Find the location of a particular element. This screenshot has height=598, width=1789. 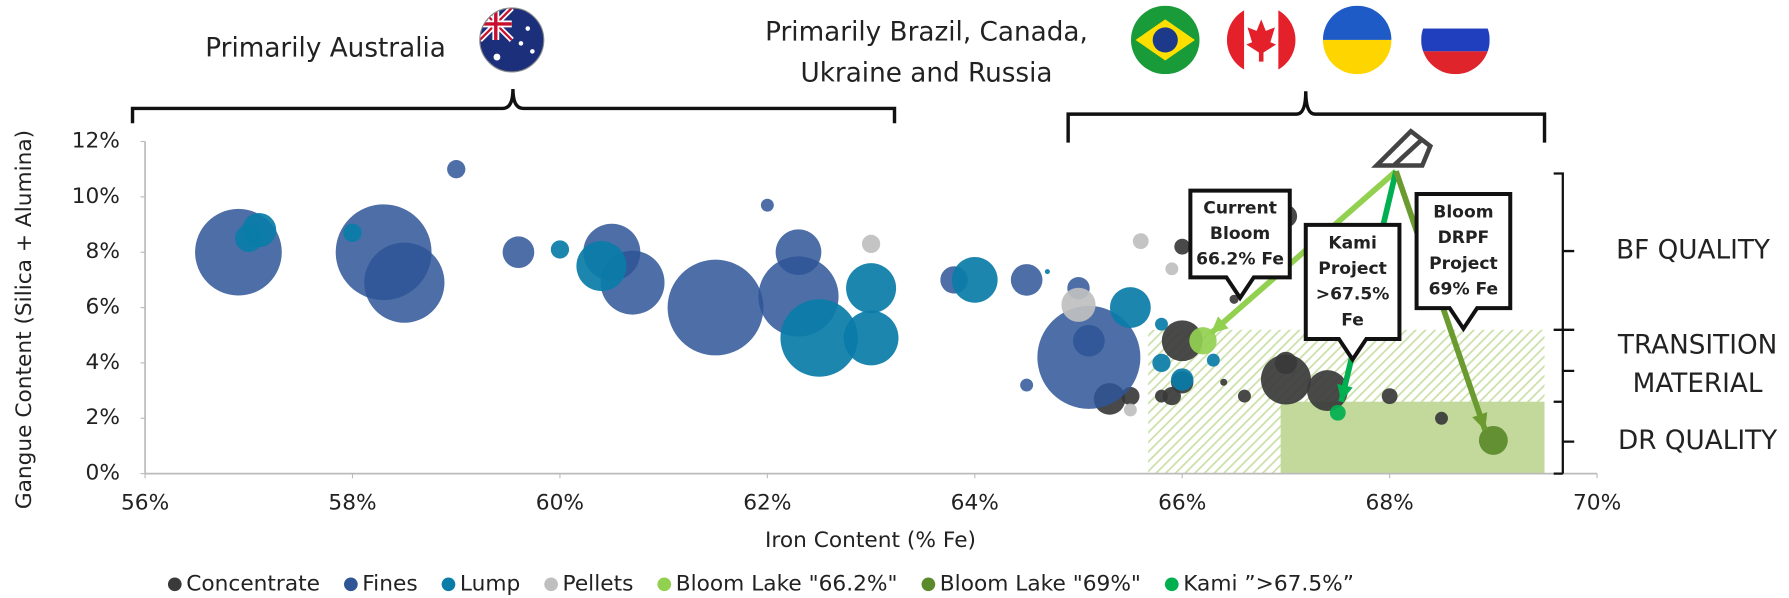

x-tick-label: 64% is located at coordinates (975, 502).